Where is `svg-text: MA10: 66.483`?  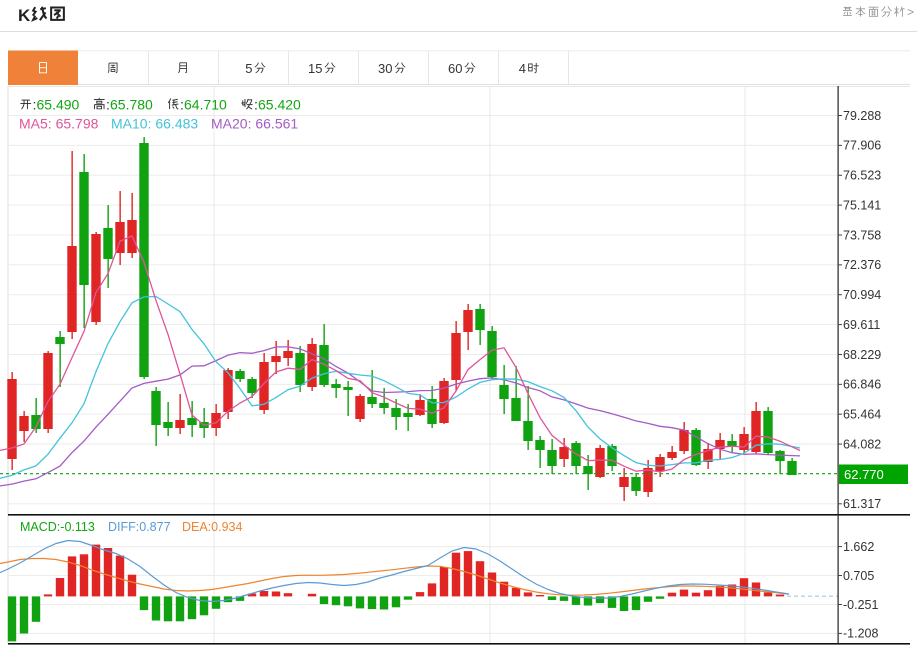 svg-text: MA10: 66.483 is located at coordinates (154, 124).